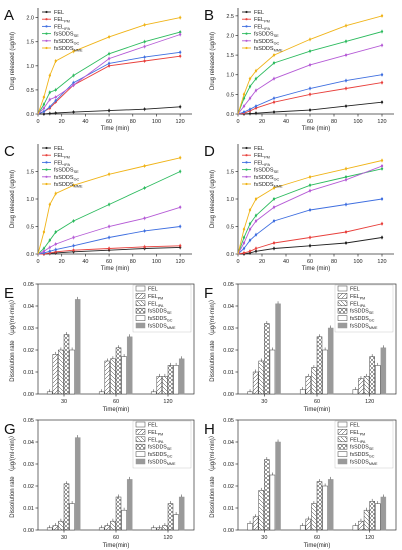 The image size is (402, 550). Describe the element at coordinates (156, 122) in the screenshot. I see `x-tick-label: 100` at that location.